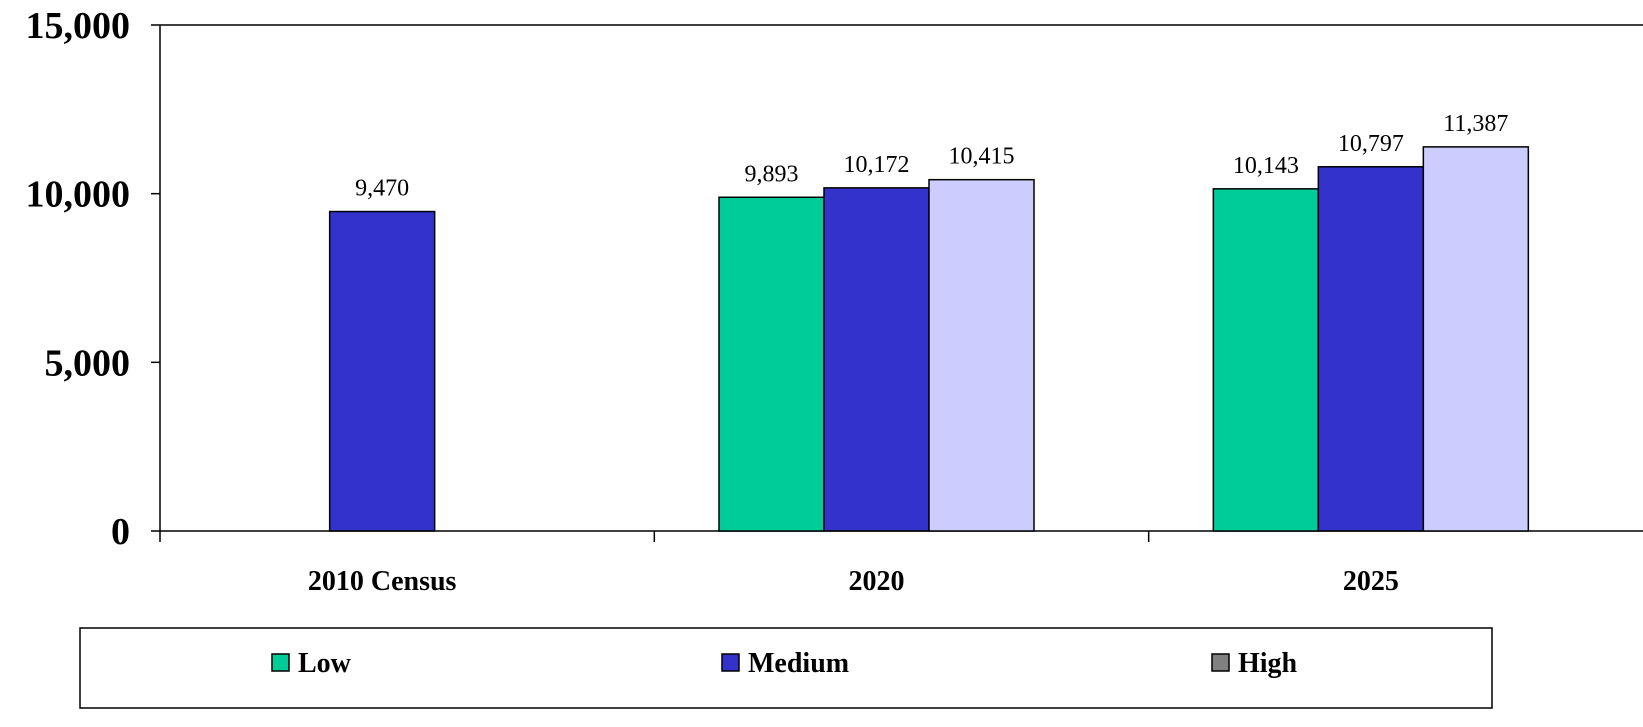 The height and width of the screenshot is (727, 1643). I want to click on legend-label-medium: Medium, so click(798, 663).